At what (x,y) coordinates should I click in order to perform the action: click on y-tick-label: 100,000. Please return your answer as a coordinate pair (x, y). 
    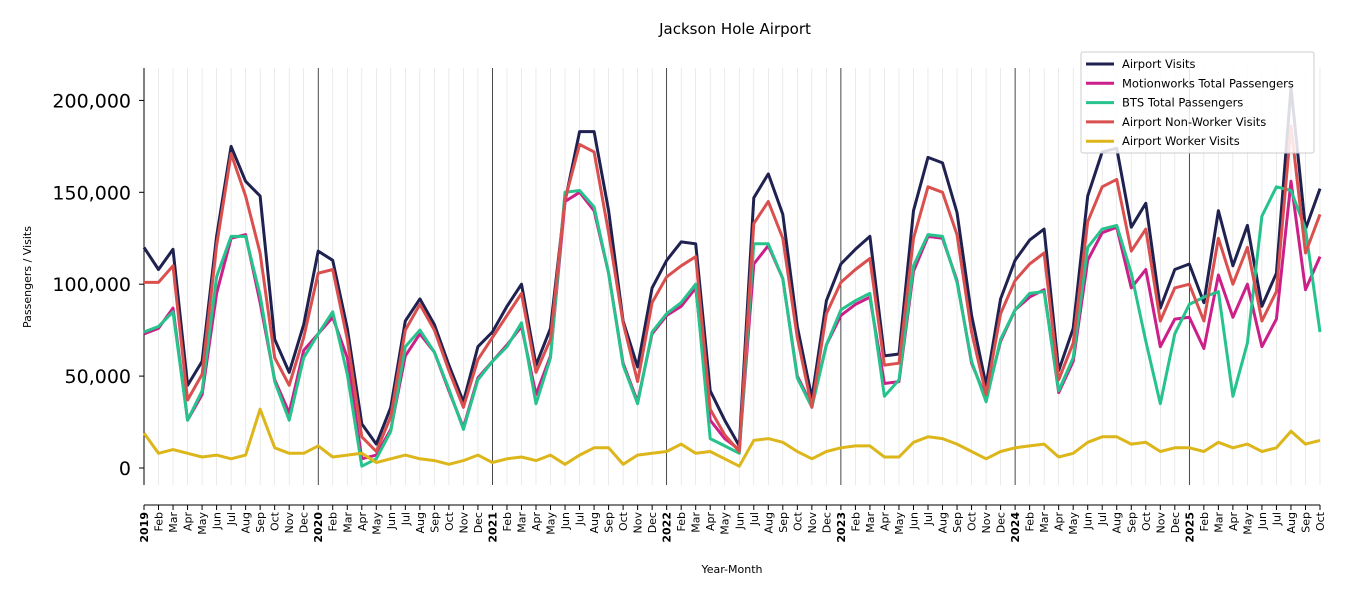
    Looking at the image, I should click on (91, 285).